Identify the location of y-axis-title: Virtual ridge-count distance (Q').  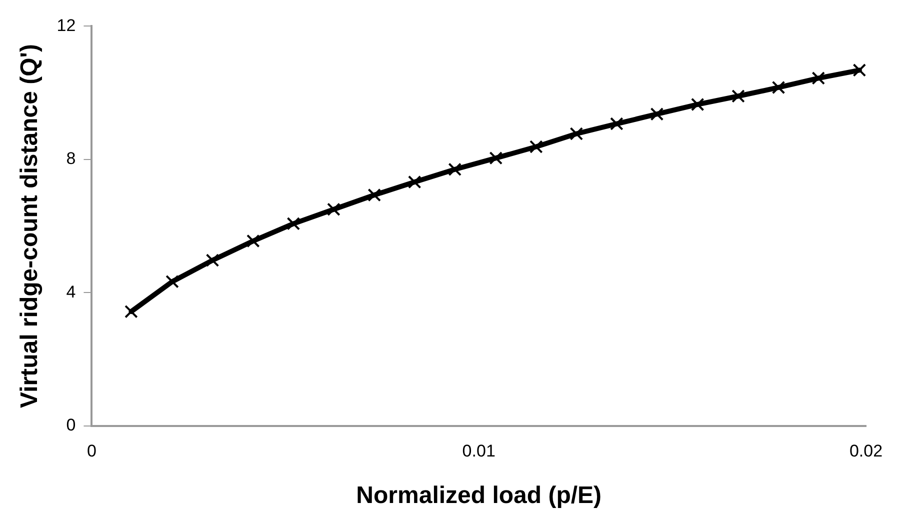
(30, 226).